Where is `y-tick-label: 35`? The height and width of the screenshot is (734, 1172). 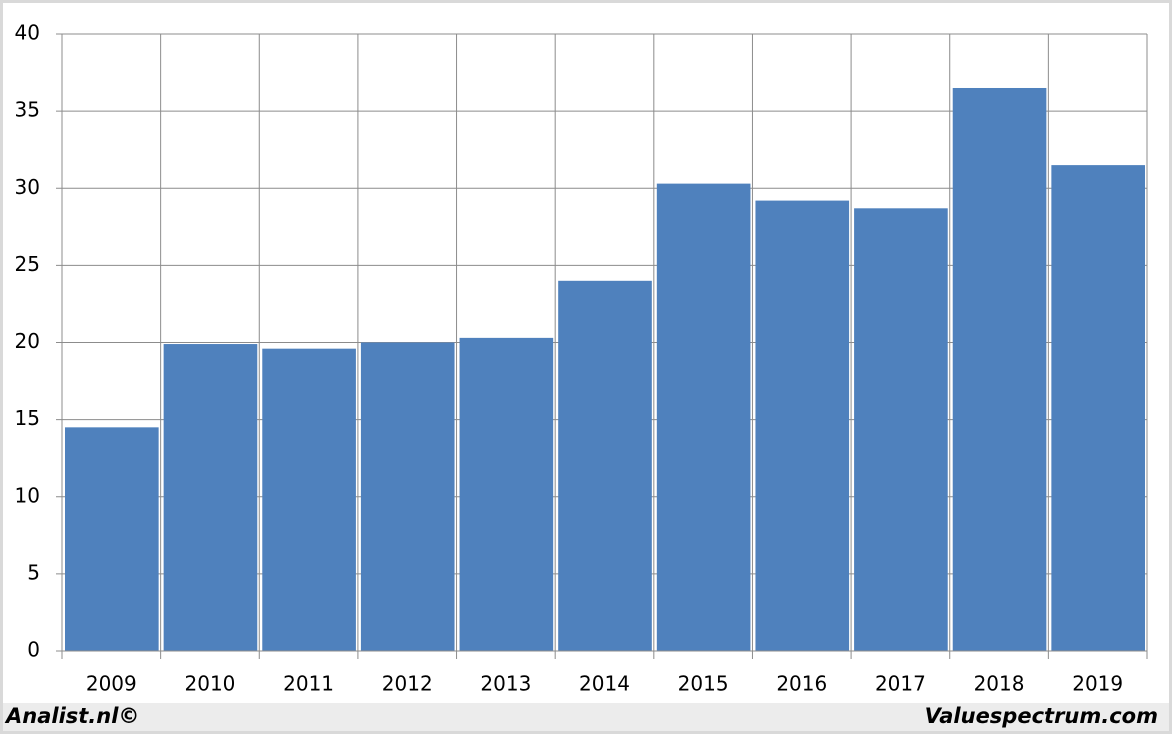
y-tick-label: 35 is located at coordinates (27, 110).